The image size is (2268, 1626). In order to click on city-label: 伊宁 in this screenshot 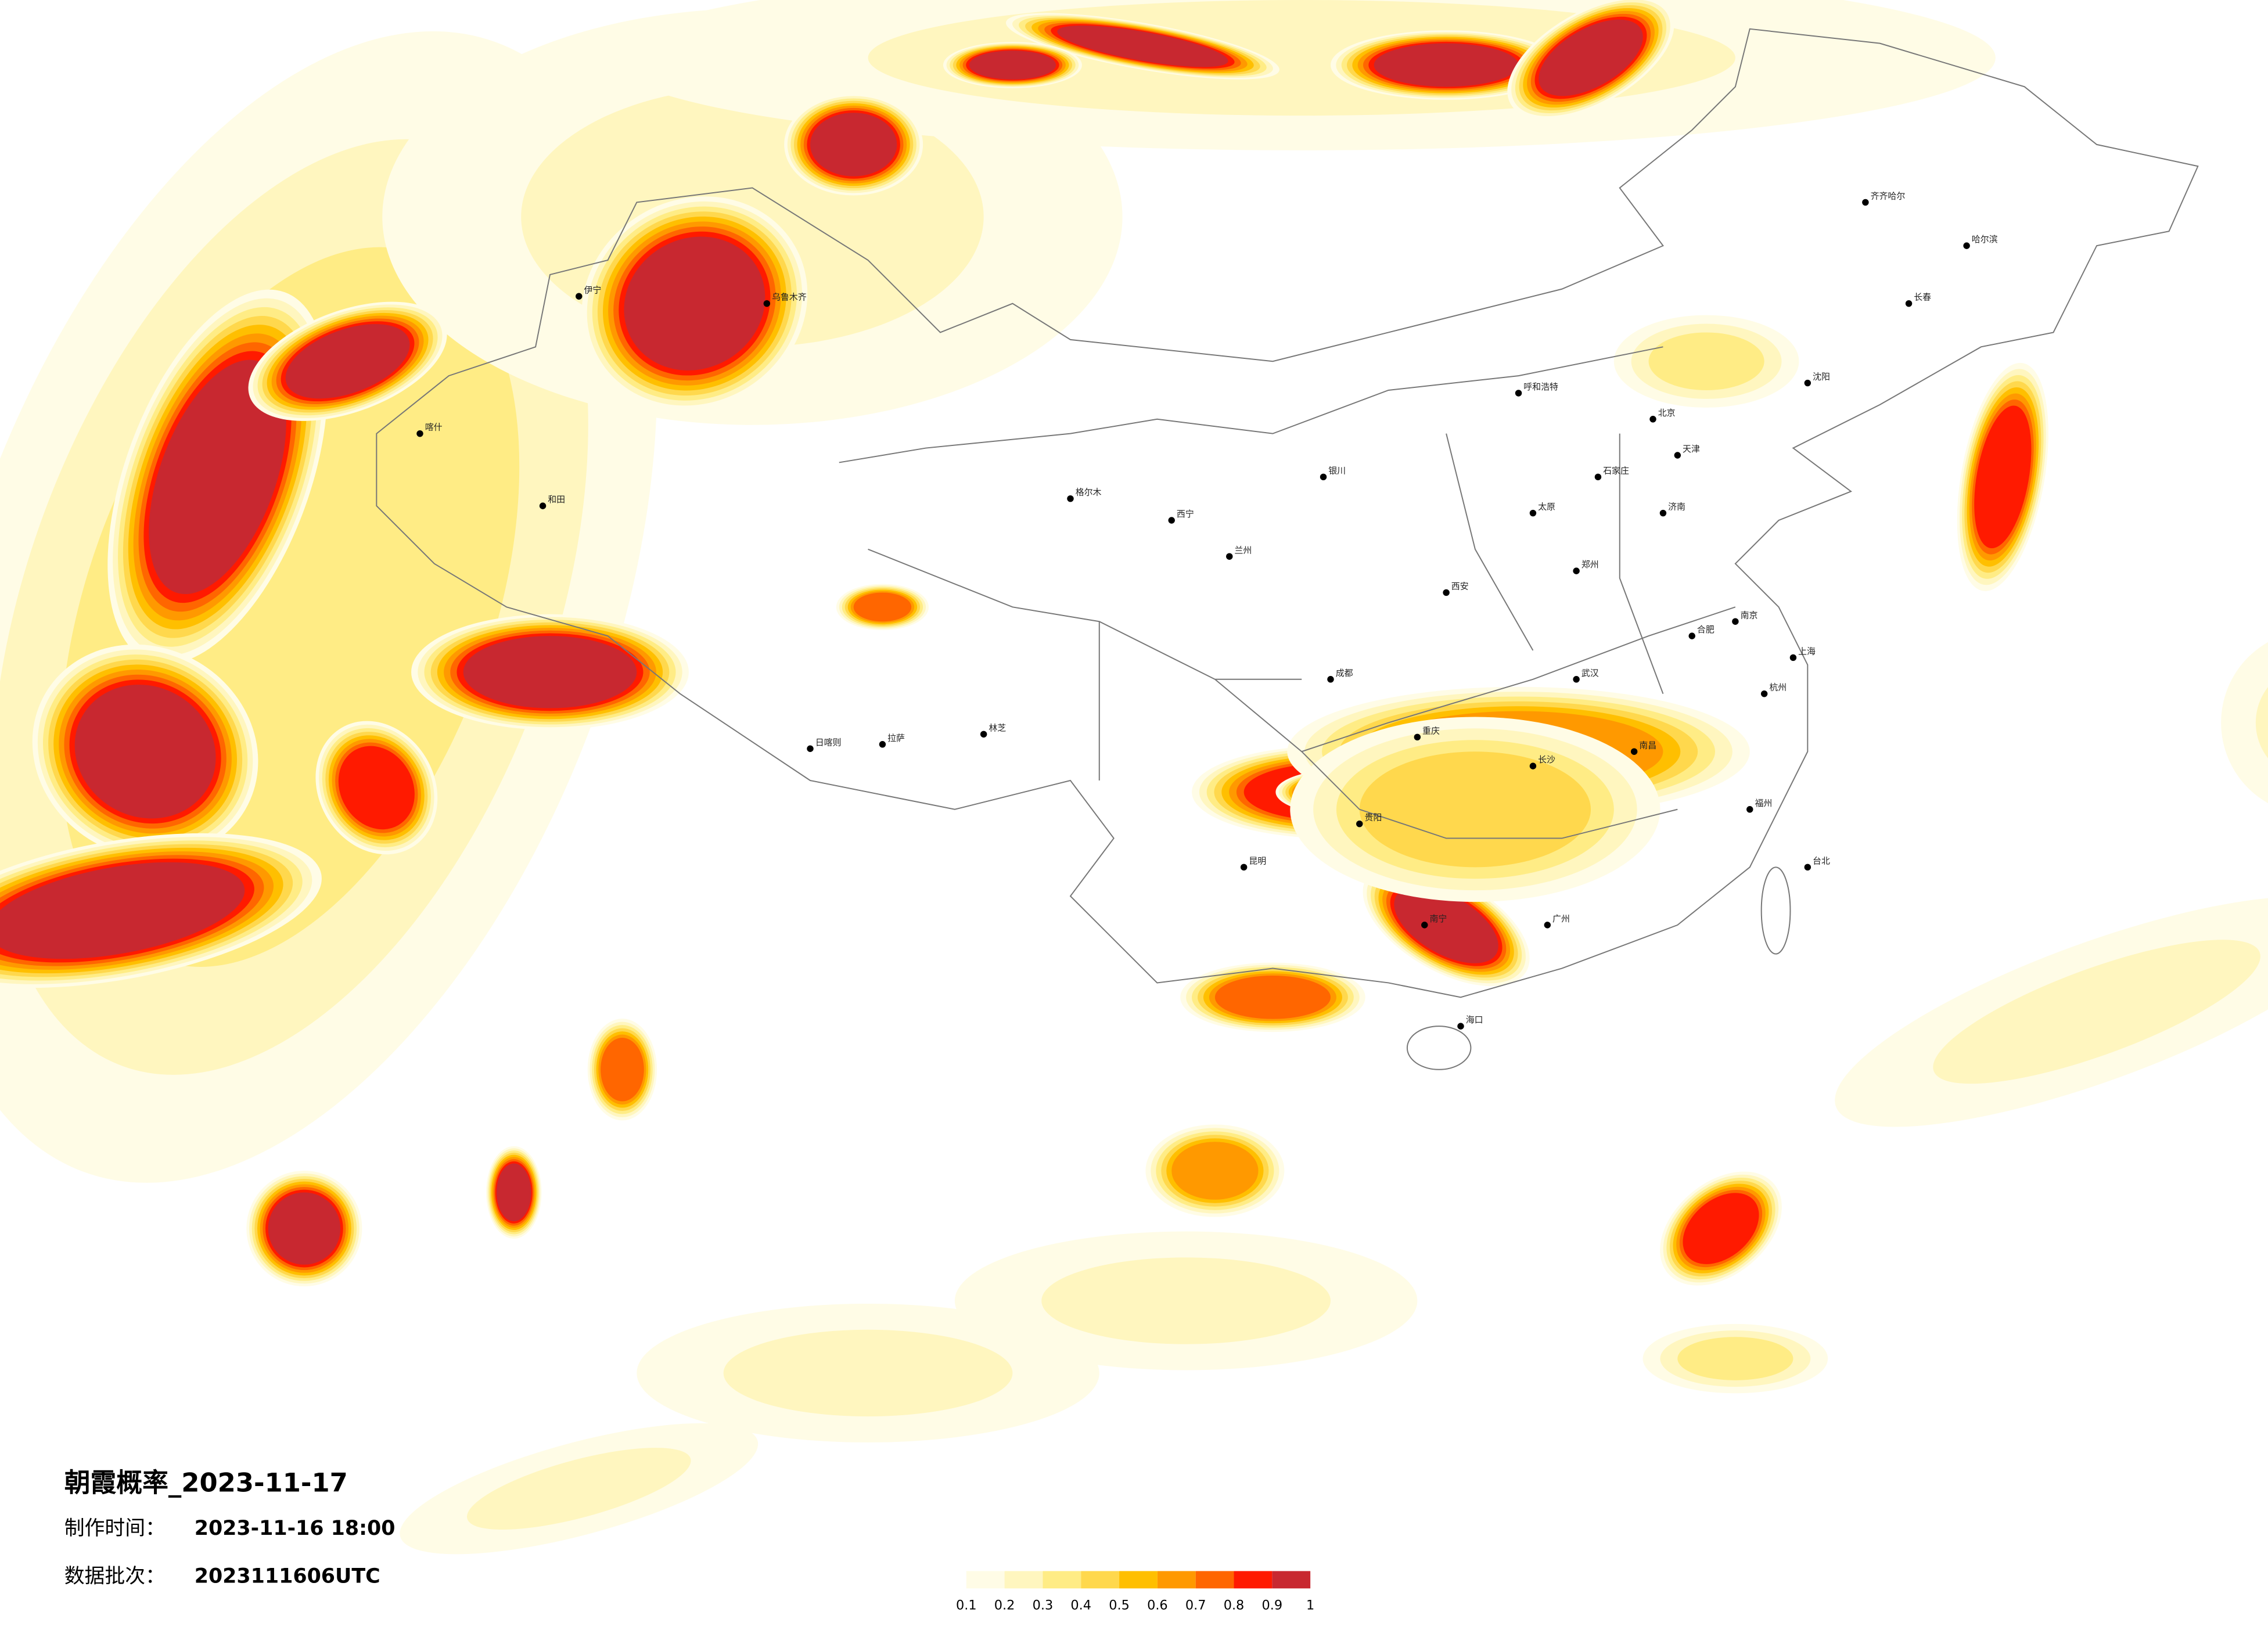, I will do `click(592, 290)`.